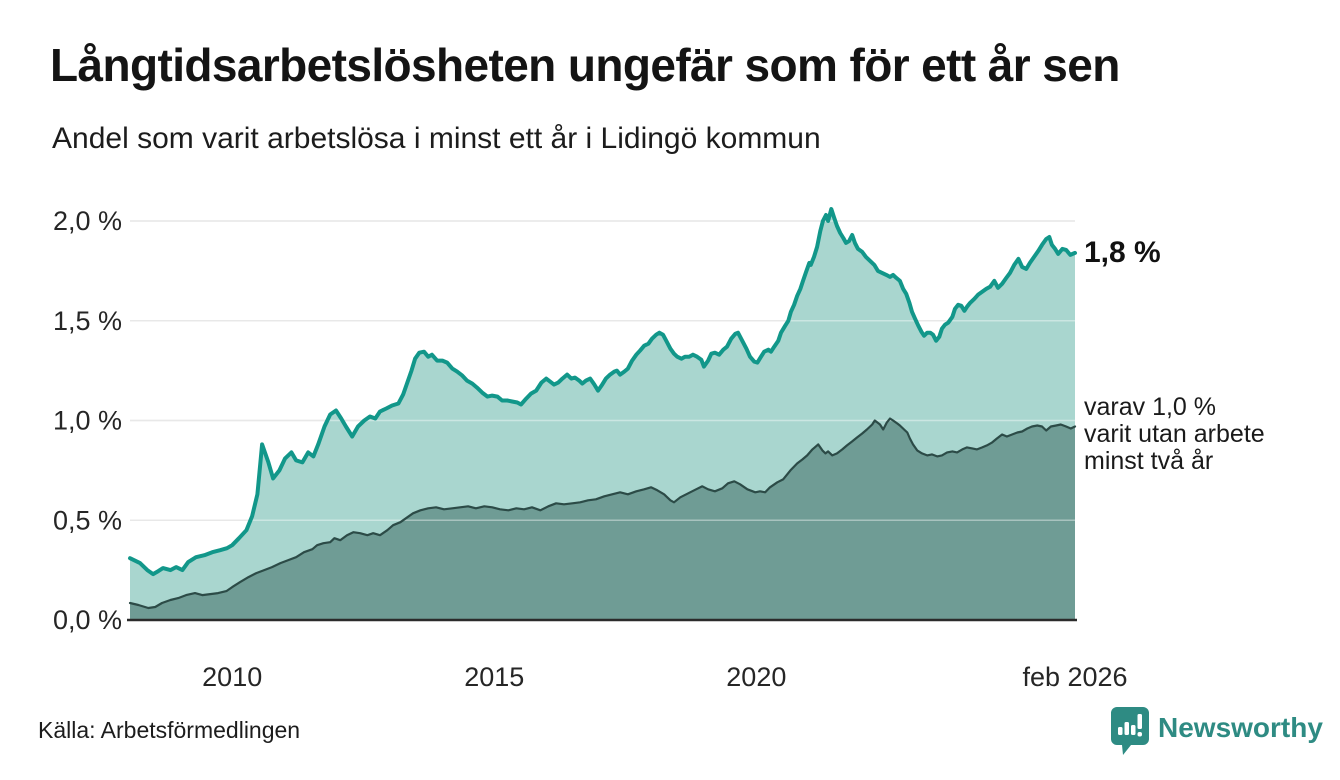 This screenshot has height=780, width=1340. Describe the element at coordinates (756, 677) in the screenshot. I see `x-axis-tick-label: 2020` at that location.